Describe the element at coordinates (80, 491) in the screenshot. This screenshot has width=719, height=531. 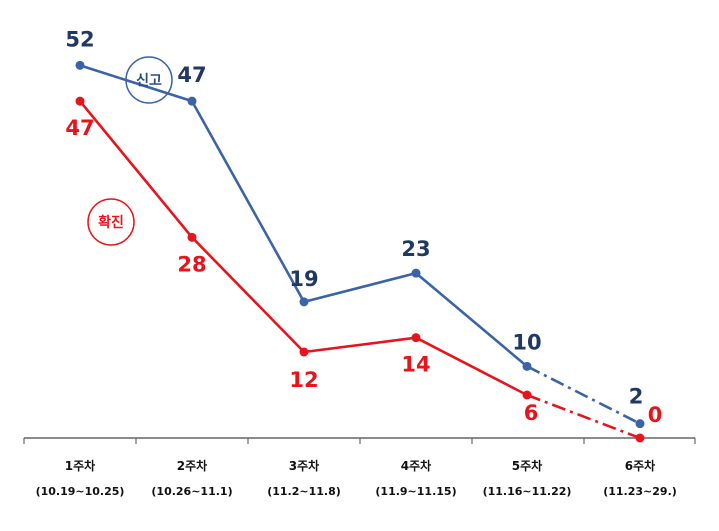
I see `x-tick-label-range: (10.19~10.25)` at that location.